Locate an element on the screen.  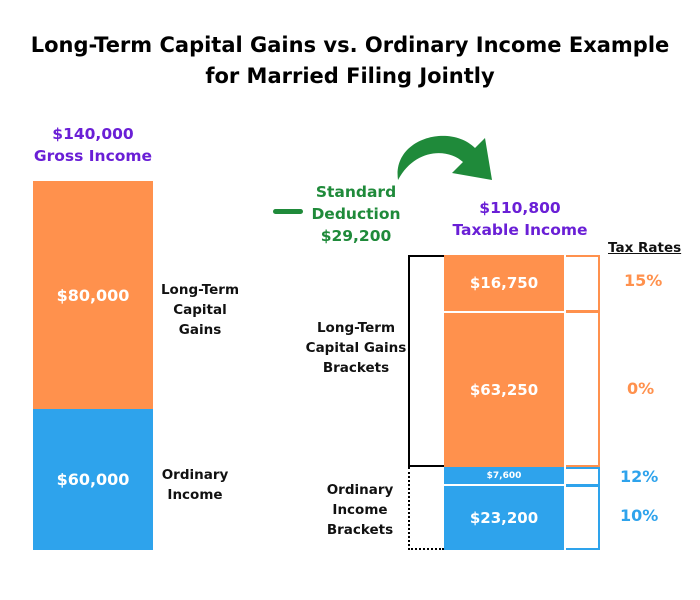
ordinary-bracket-line is located at coordinates (426, 508).